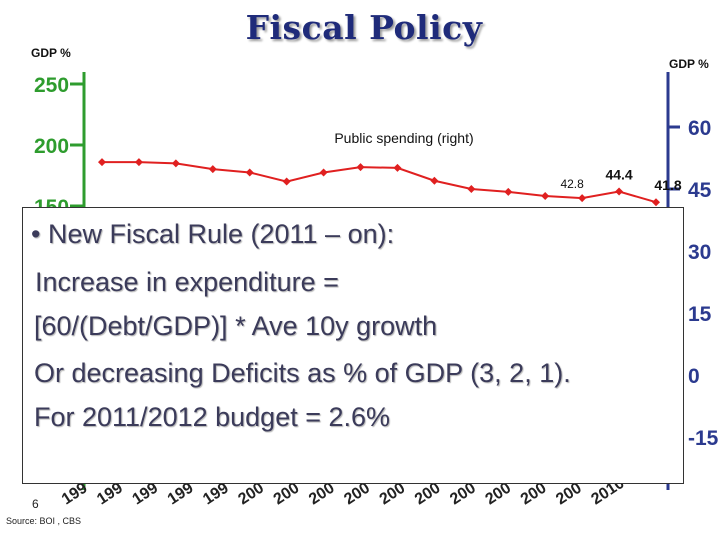  What do you see at coordinates (35, 504) in the screenshot?
I see `page-number: 6` at bounding box center [35, 504].